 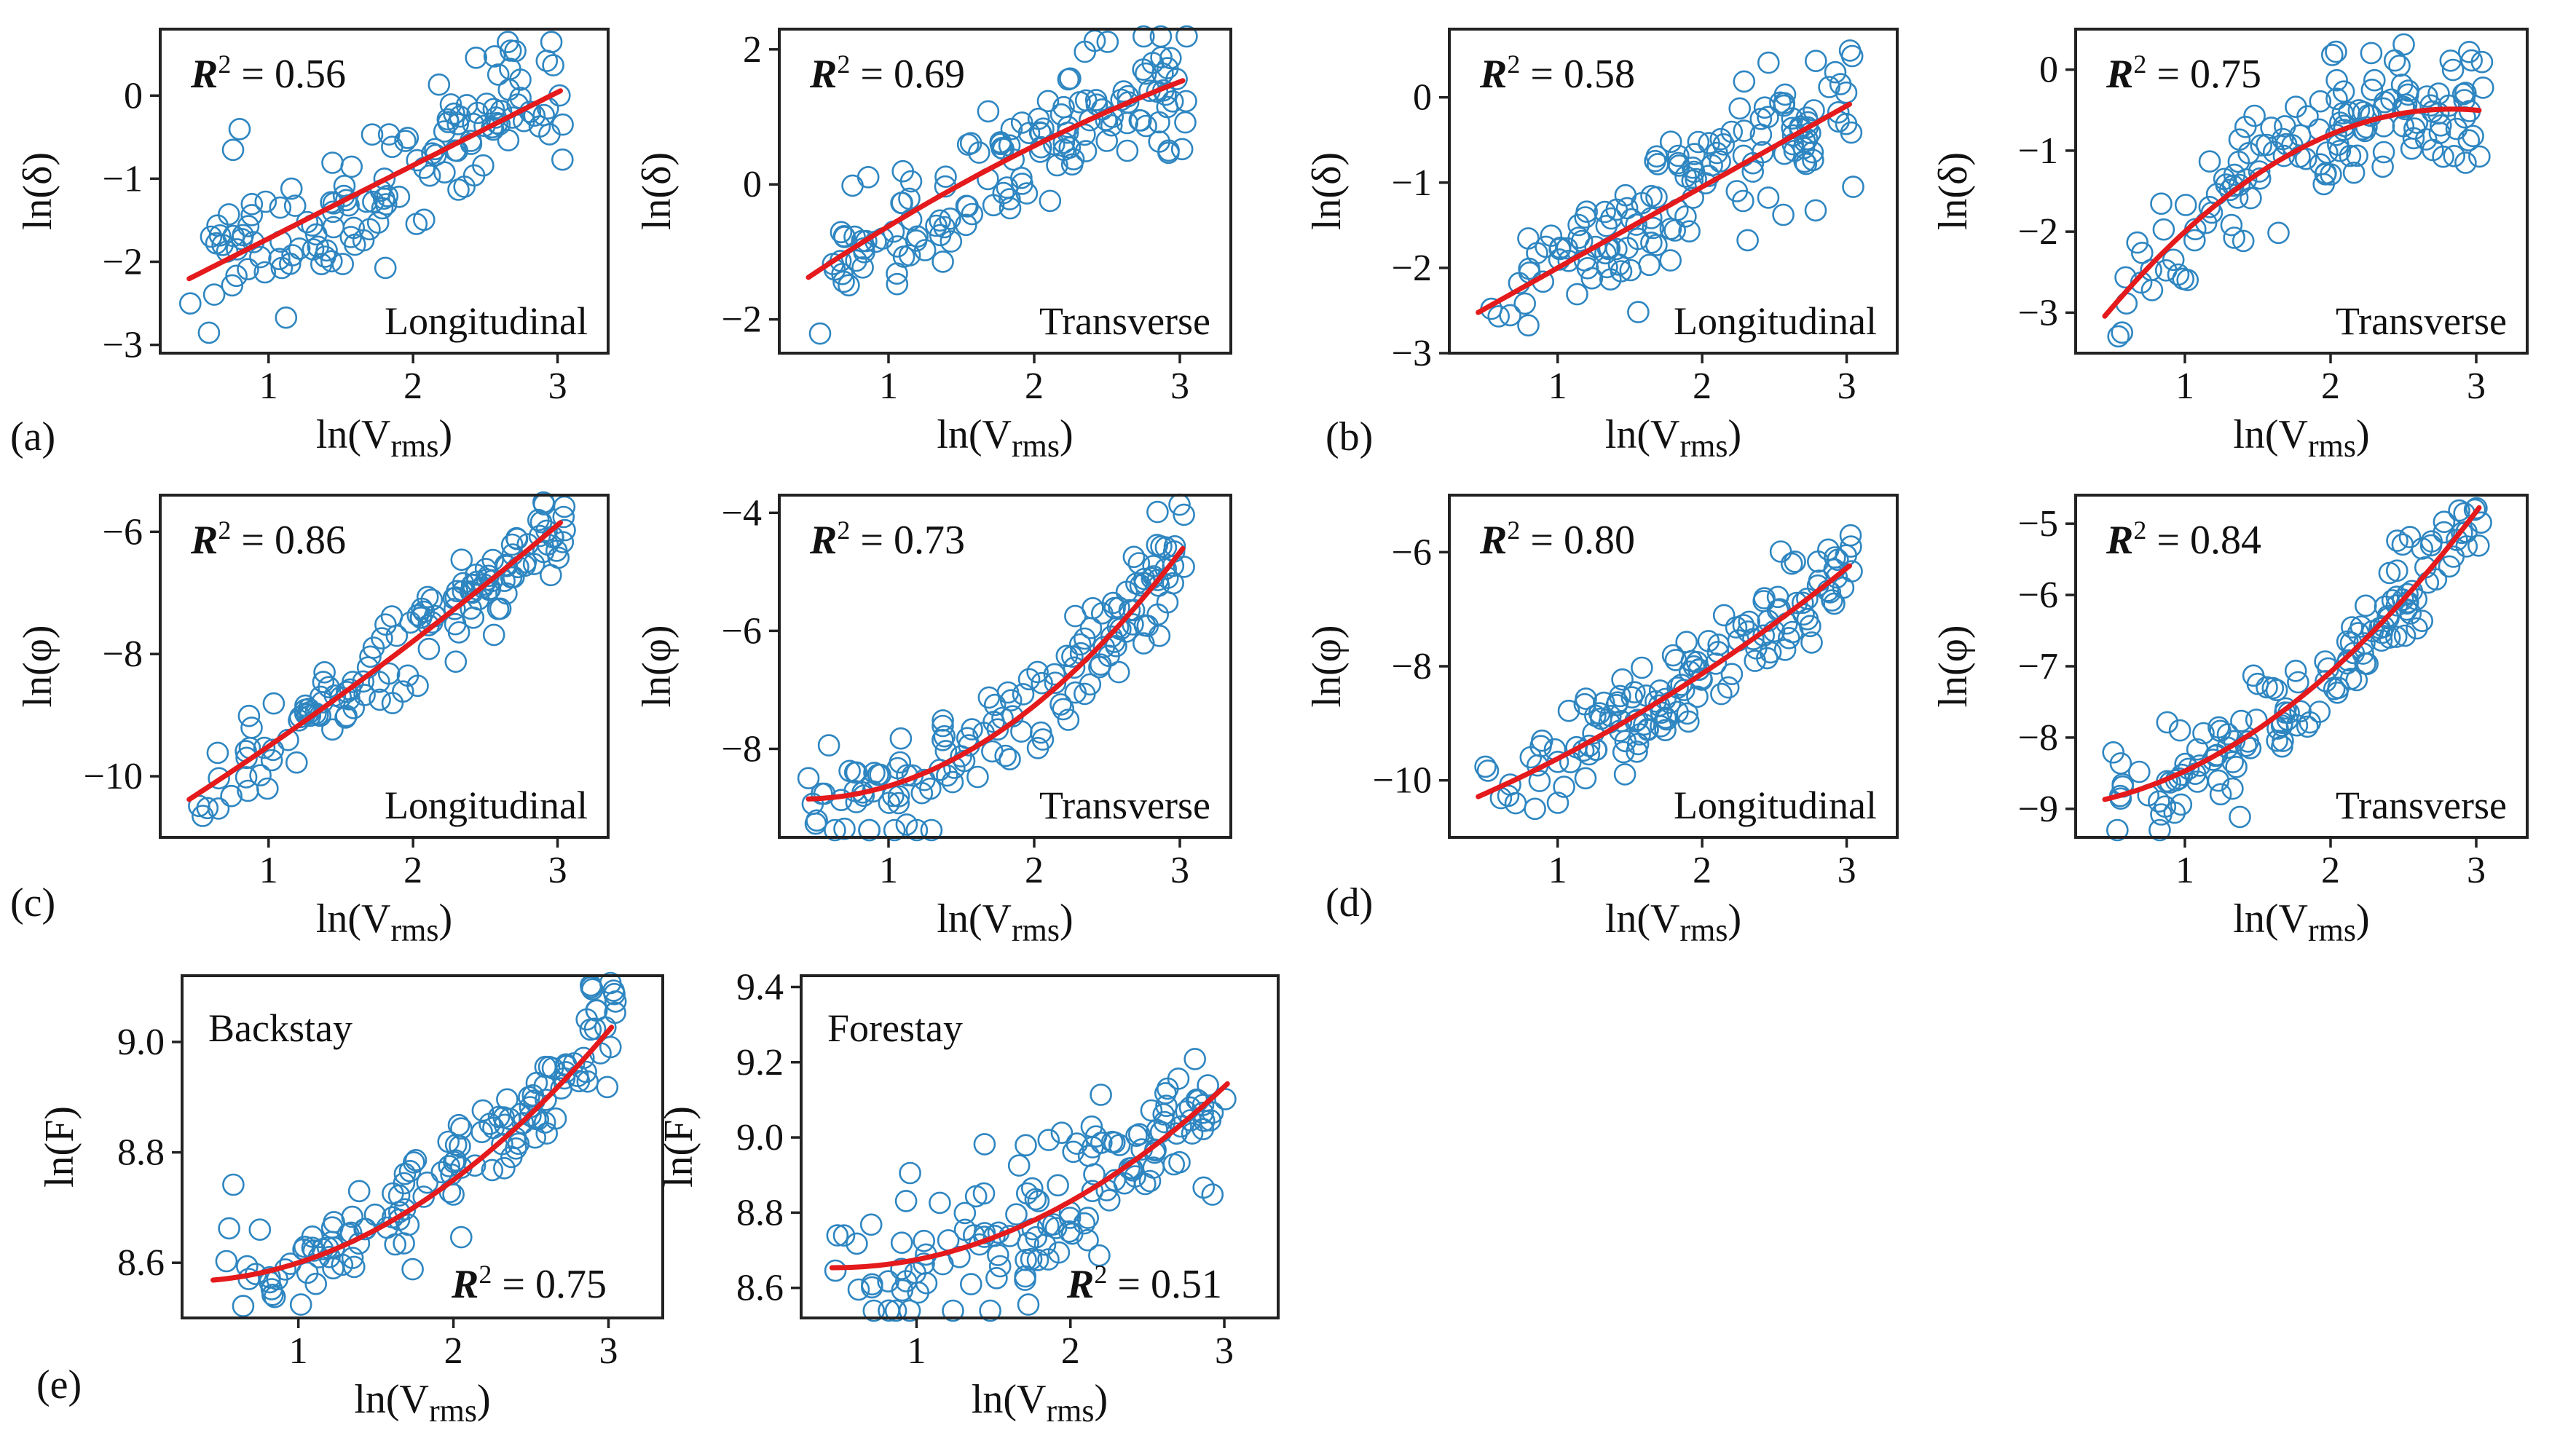 I want to click on y-tick-label: 9.2, so click(x=760, y=1062).